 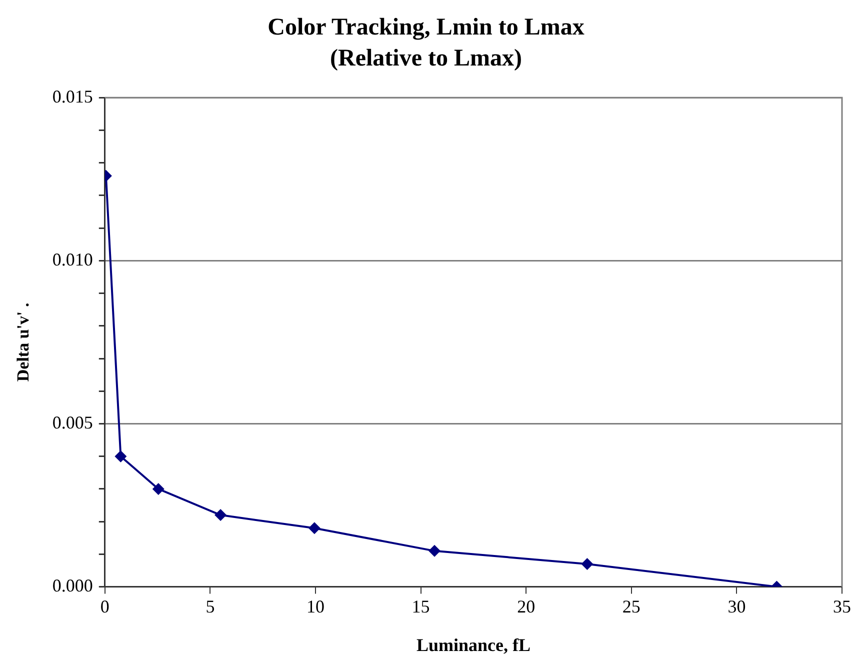 What do you see at coordinates (631, 606) in the screenshot?
I see `x-tick-label: 25` at bounding box center [631, 606].